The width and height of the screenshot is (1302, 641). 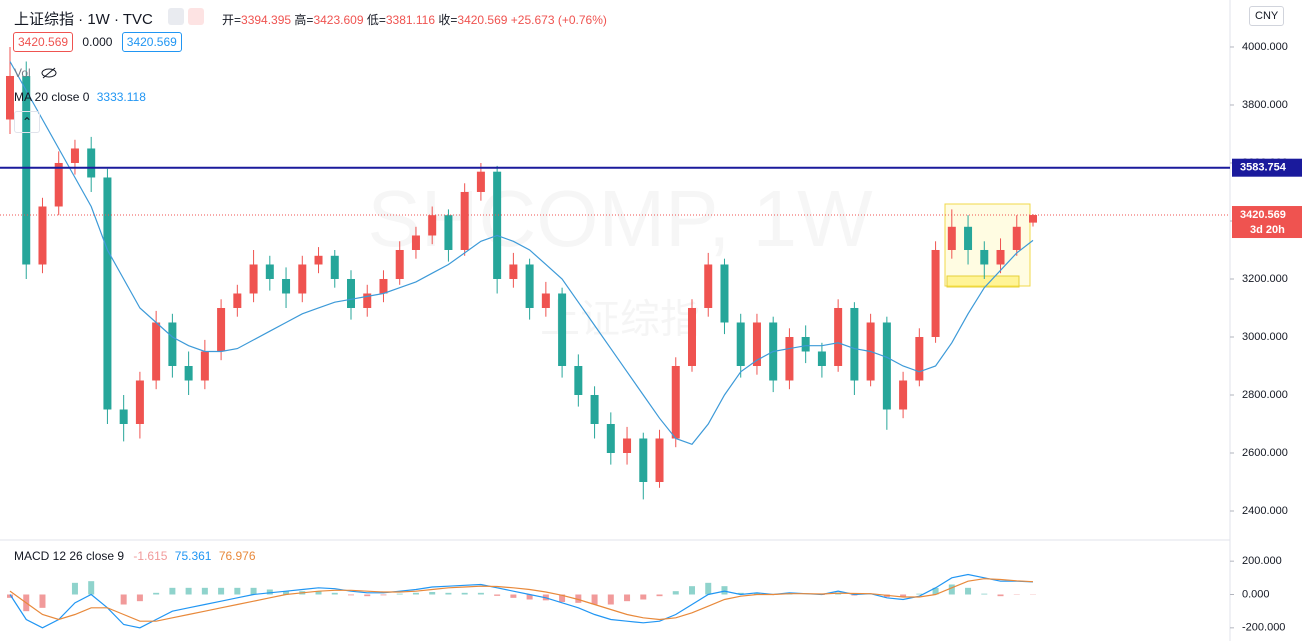 What do you see at coordinates (1267, 230) in the screenshot?
I see `countdown: 3d 20h` at bounding box center [1267, 230].